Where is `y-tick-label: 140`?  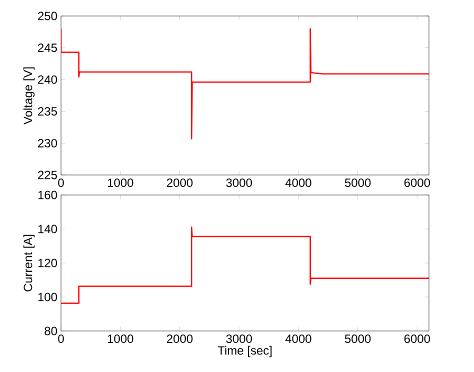
y-tick-label: 140 is located at coordinates (48, 229).